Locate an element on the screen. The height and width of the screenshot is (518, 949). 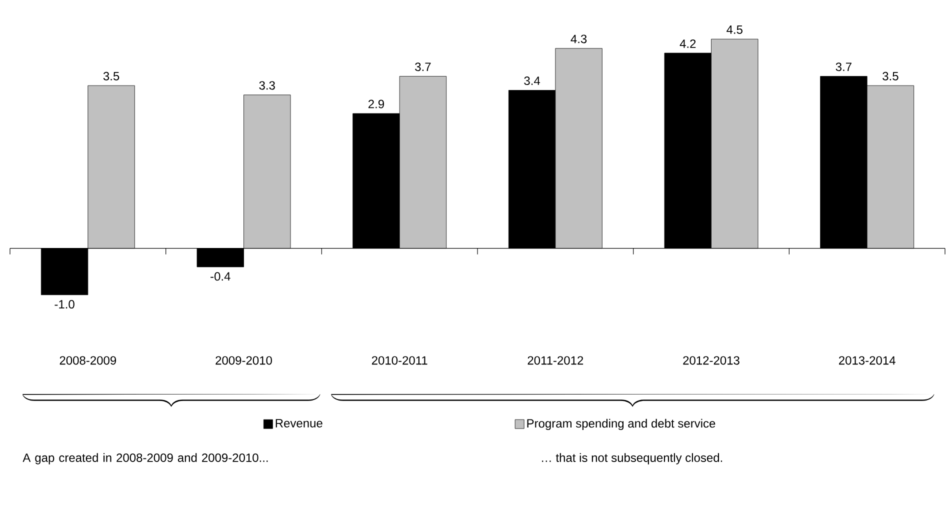
data-label: 3.4 is located at coordinates (532, 81).